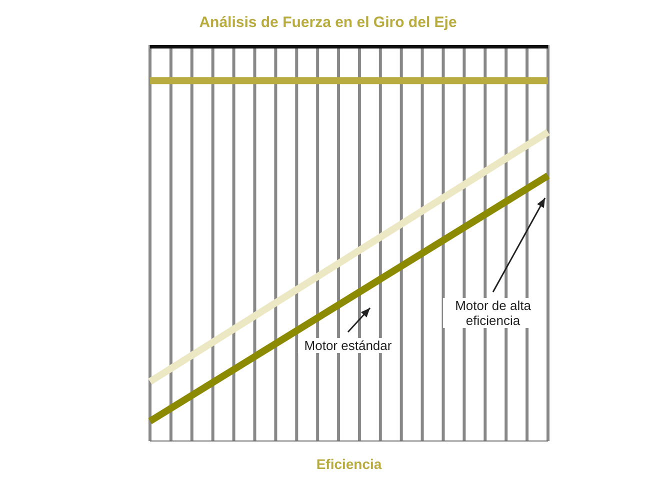 The height and width of the screenshot is (485, 652). I want to click on chart-title: Análisis de Fuerza en el Giro del Eje, so click(328, 22).